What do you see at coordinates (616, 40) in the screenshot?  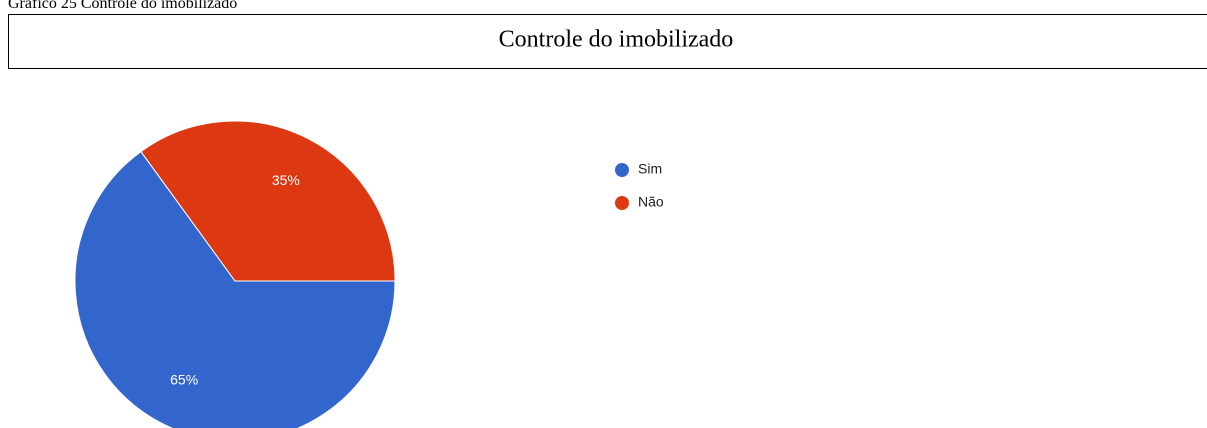 I see `chart-title: Controle do imobilizado` at bounding box center [616, 40].